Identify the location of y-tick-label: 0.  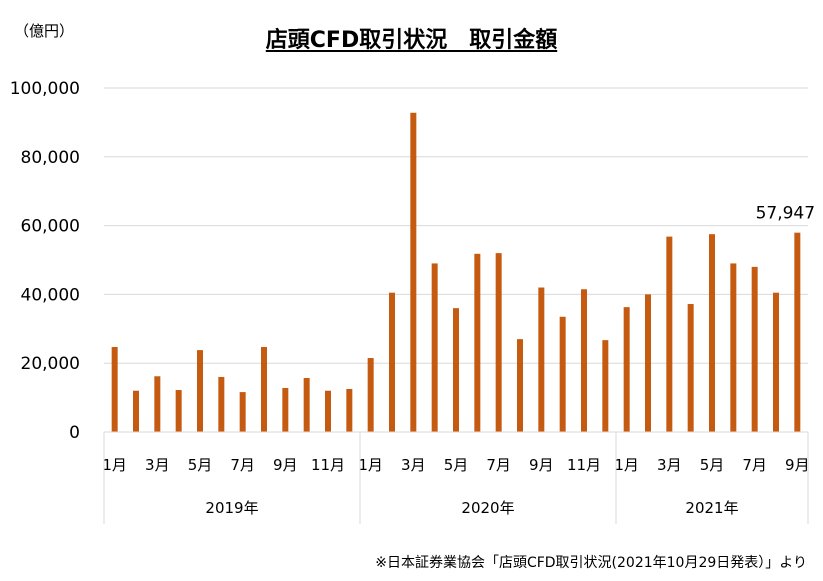
(74, 433).